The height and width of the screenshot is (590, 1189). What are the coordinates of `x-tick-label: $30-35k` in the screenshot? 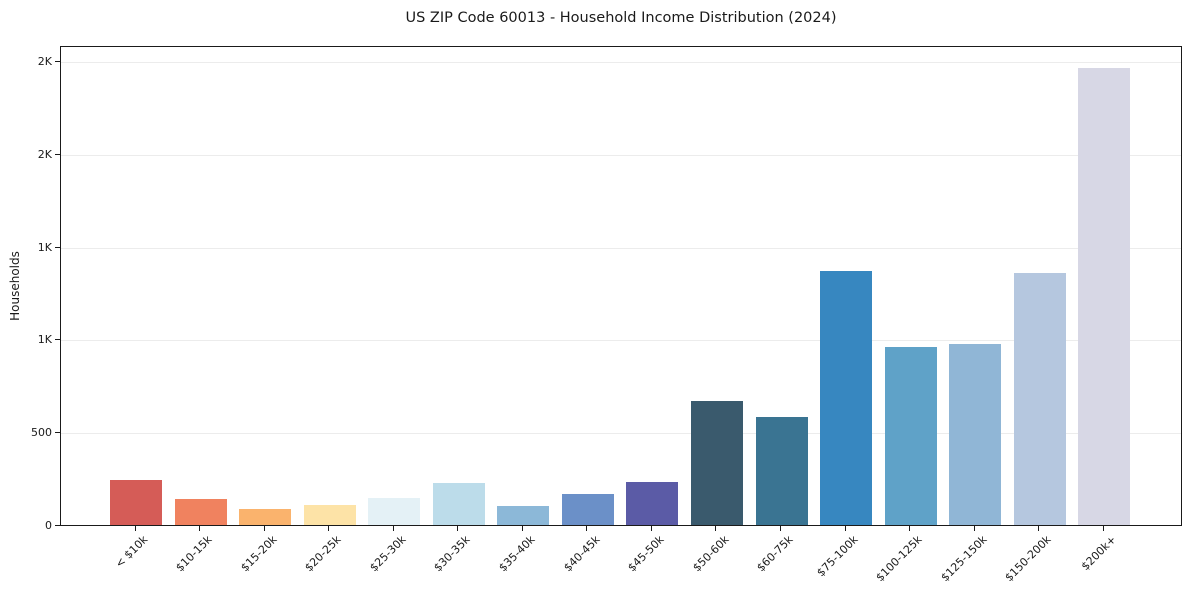 It's located at (452, 554).